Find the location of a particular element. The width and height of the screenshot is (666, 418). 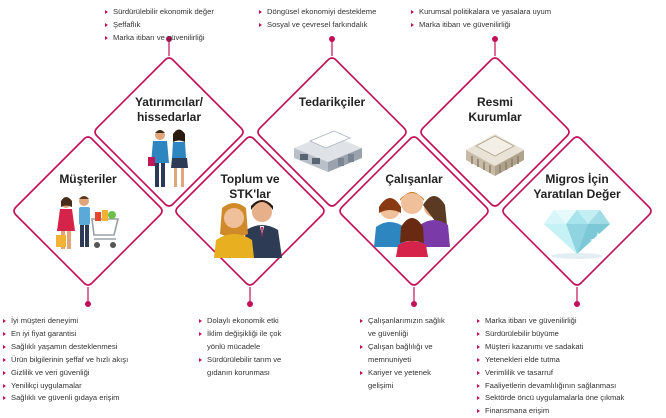

list-item: Müşteri kazanımı ve sadakati is located at coordinates (570, 347).